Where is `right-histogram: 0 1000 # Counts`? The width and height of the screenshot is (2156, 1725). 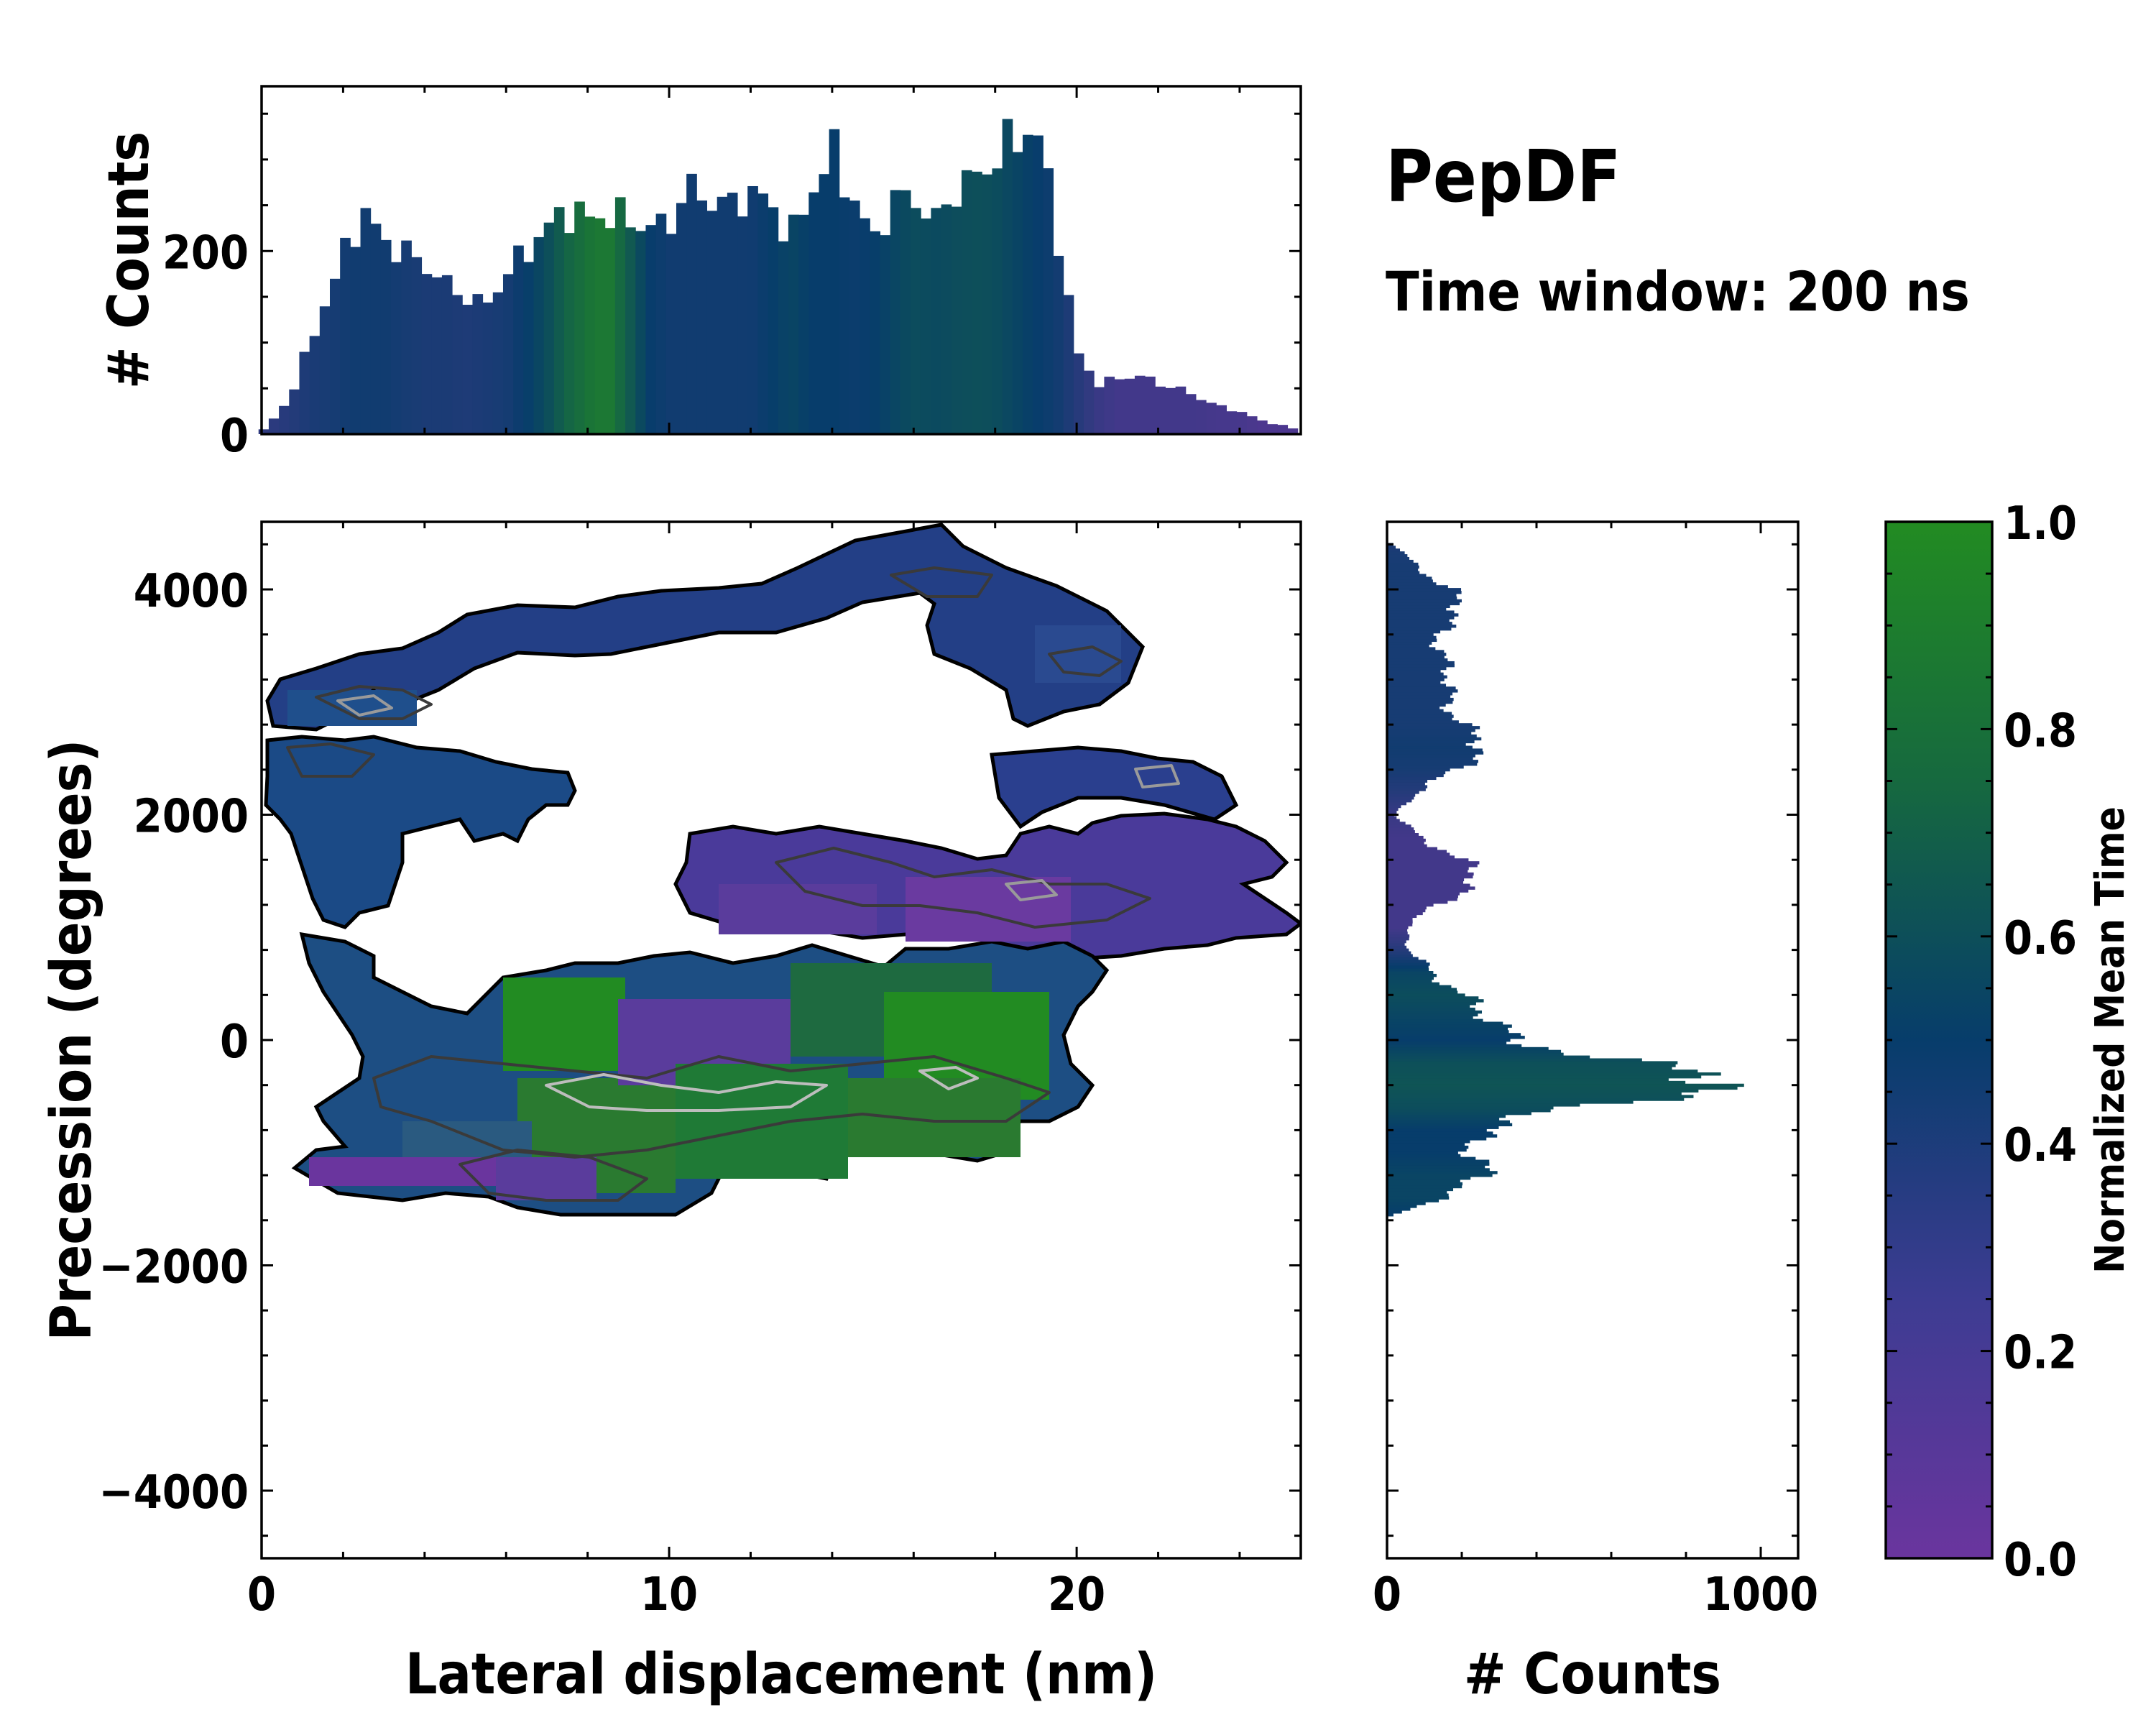
right-histogram: 0 1000 # Counts is located at coordinates (1595, 1113).